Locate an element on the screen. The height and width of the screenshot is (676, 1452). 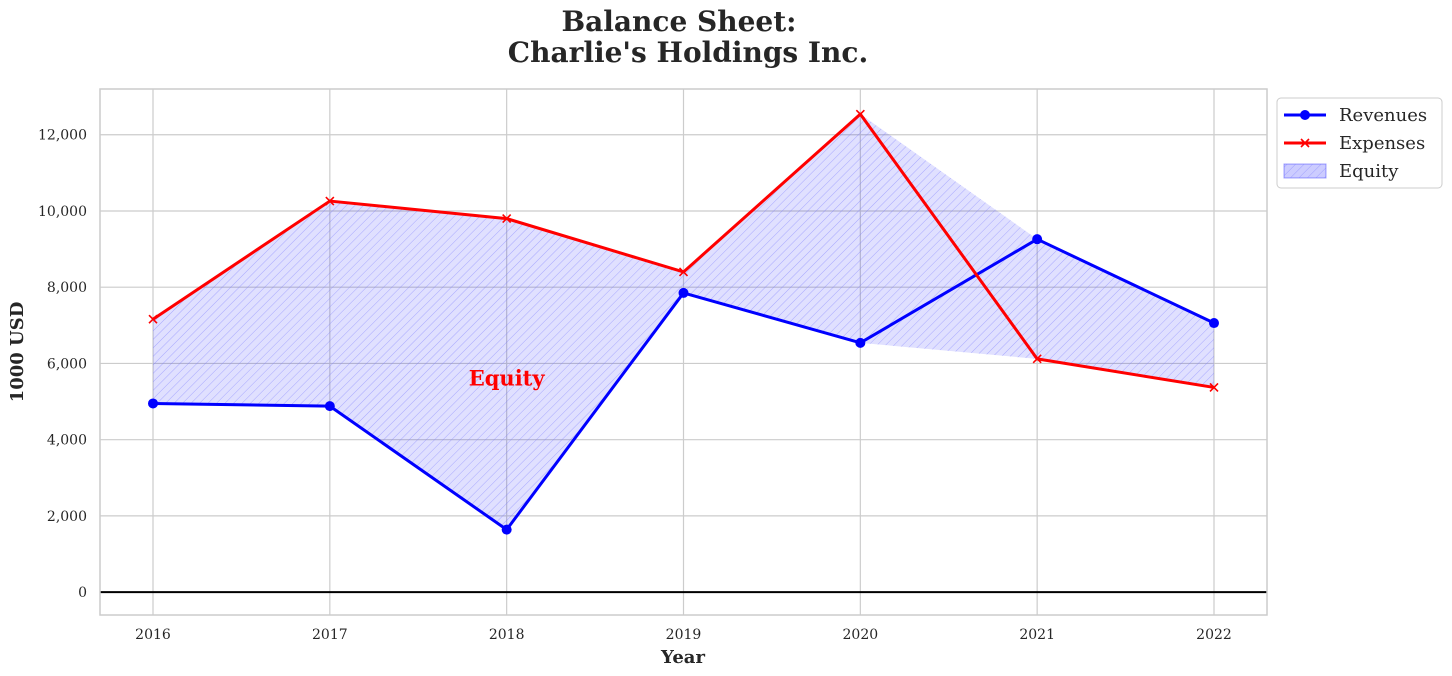
x-tick-label: 2021 is located at coordinates (1037, 635).